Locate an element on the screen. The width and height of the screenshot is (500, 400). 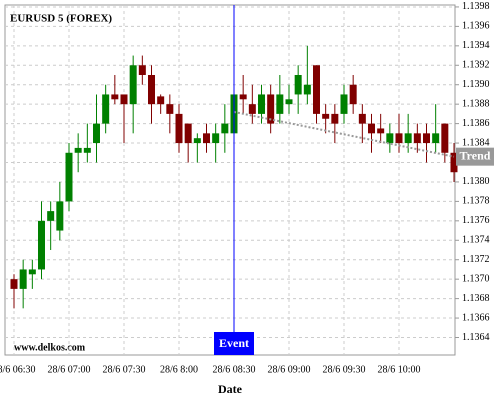
y-tick-label: 1.1392 is located at coordinates (476, 65).